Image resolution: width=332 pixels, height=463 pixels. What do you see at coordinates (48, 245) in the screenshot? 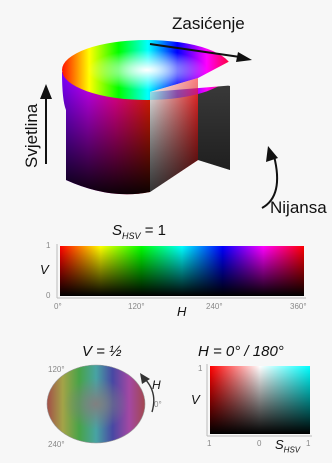
I see `strip-y-tick-top: 1` at bounding box center [48, 245].